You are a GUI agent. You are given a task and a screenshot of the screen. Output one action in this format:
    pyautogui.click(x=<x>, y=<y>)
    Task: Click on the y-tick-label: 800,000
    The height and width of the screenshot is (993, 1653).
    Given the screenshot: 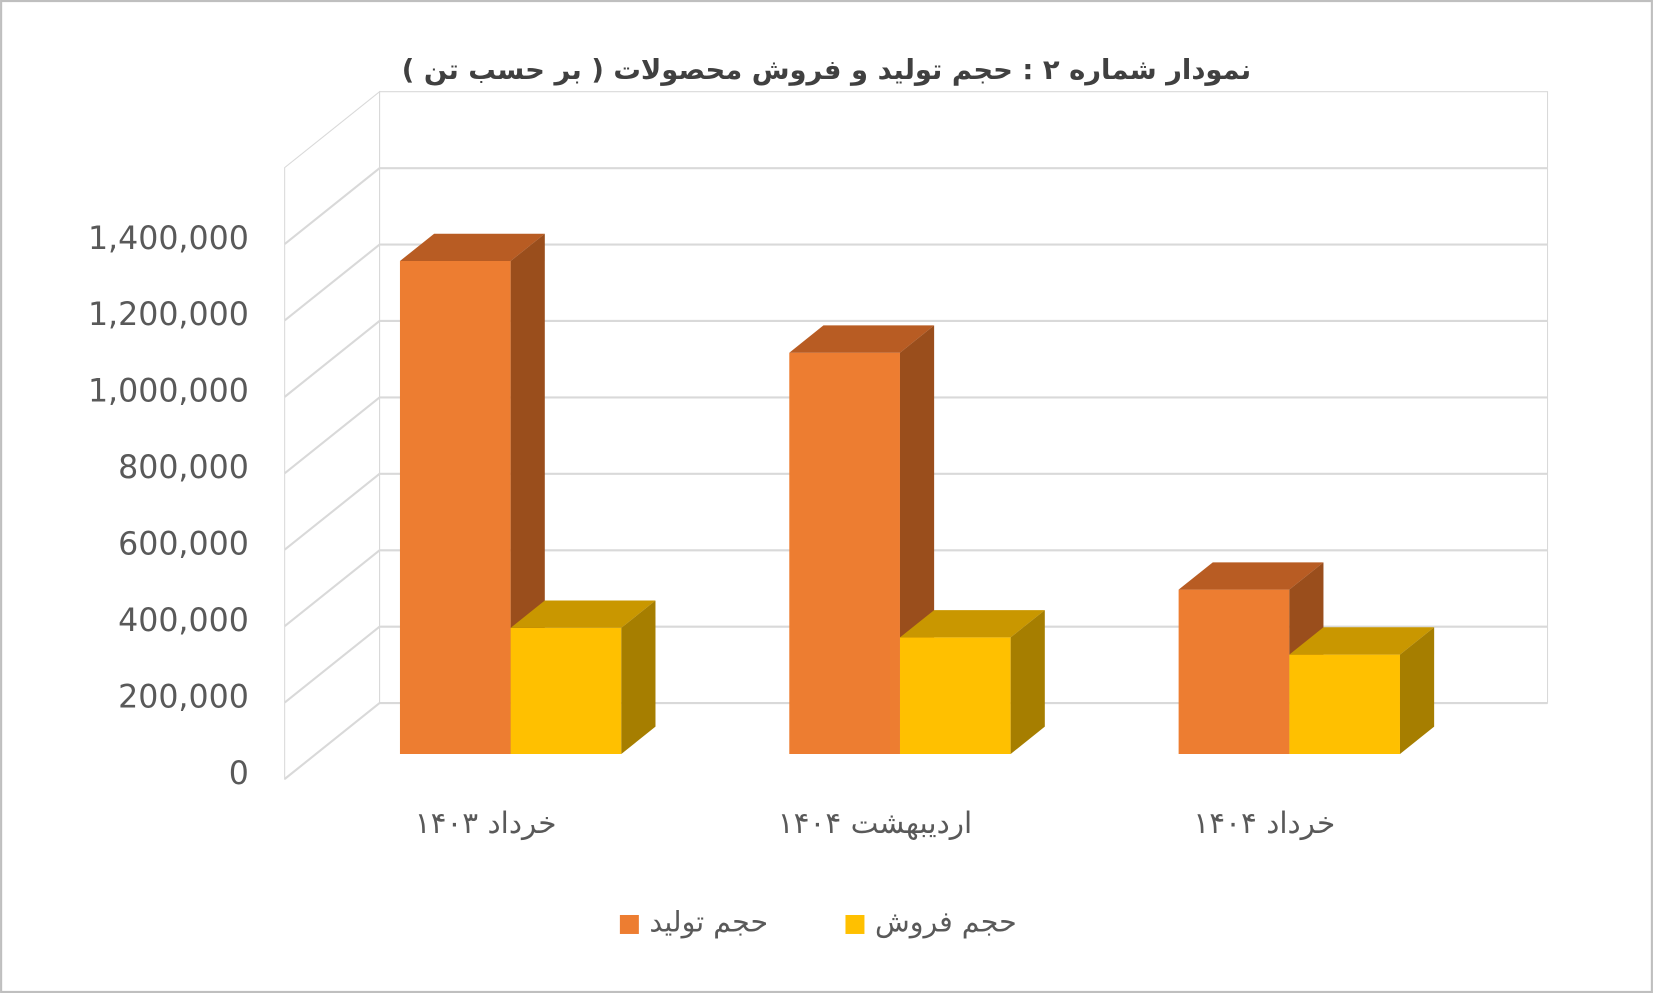 What is the action you would take?
    pyautogui.click(x=183, y=468)
    